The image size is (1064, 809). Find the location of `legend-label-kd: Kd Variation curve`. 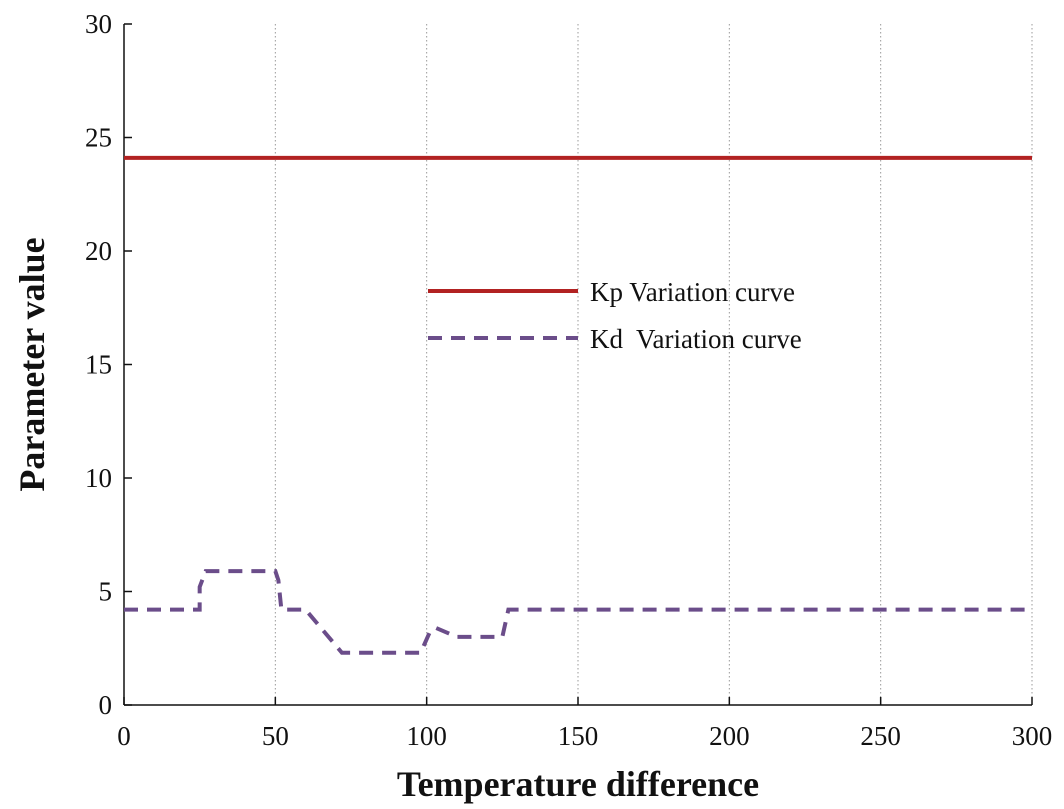

legend-label-kd: Kd Variation curve is located at coordinates (696, 339).